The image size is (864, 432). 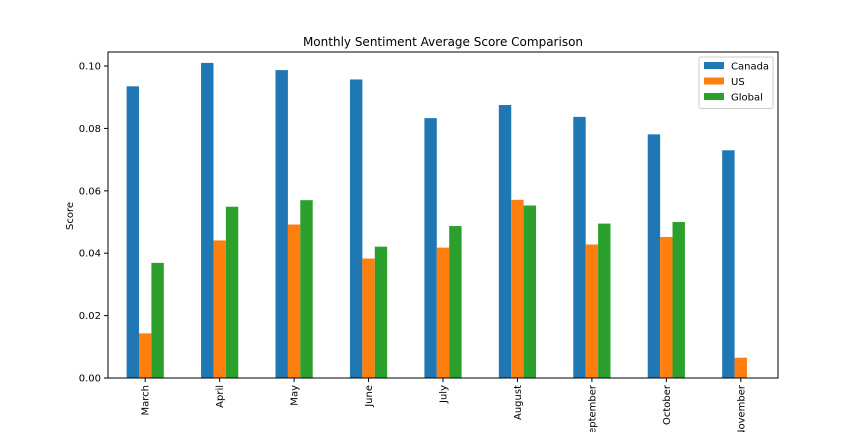 What do you see at coordinates (530, 291) in the screenshot?
I see `bar-global-august` at bounding box center [530, 291].